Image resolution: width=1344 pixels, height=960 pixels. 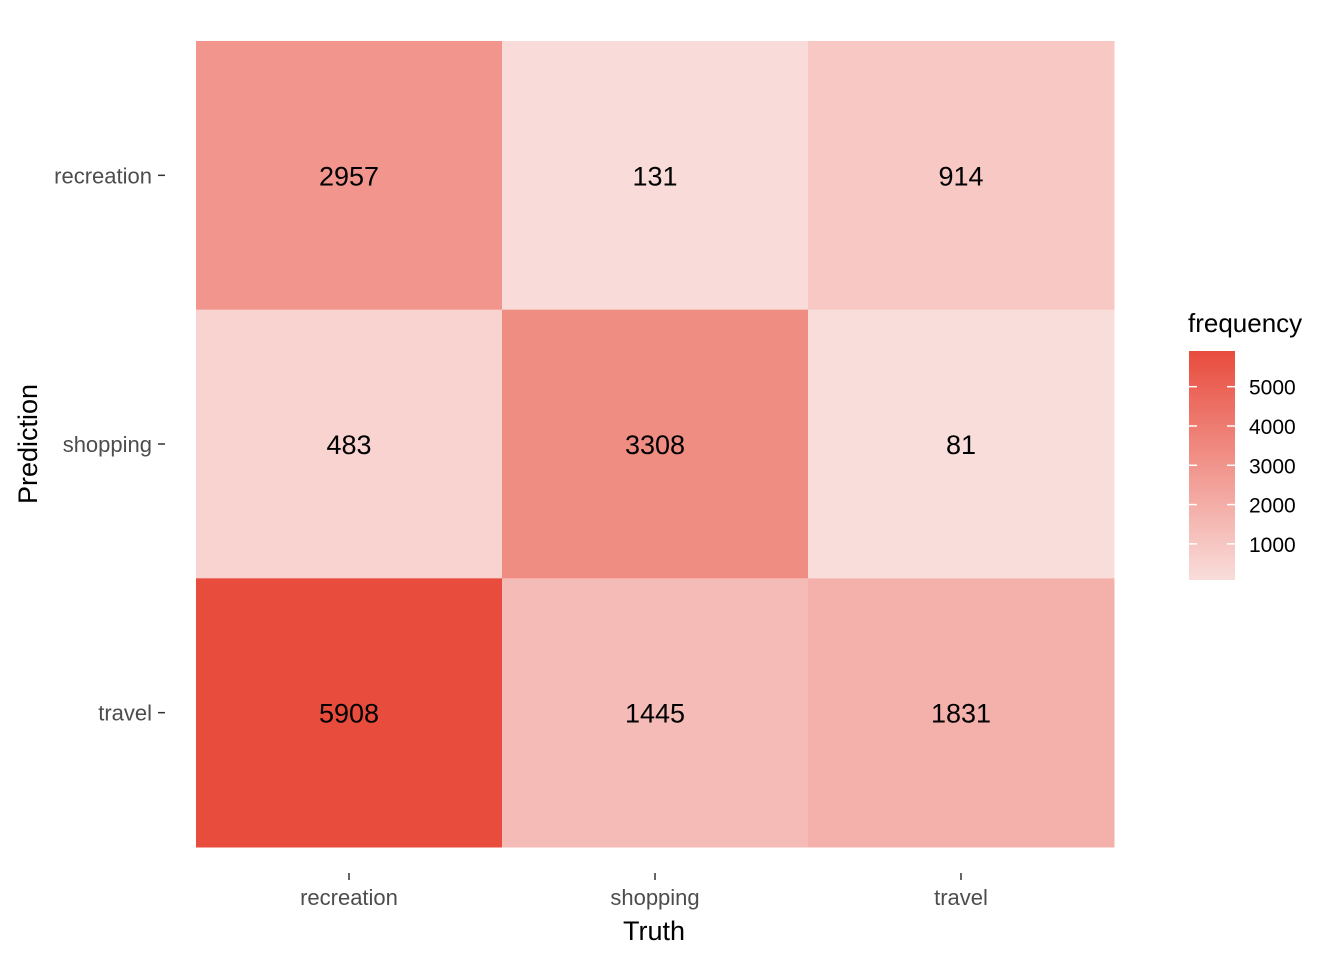 I want to click on cell-value-label: 1445, so click(x=655, y=714).